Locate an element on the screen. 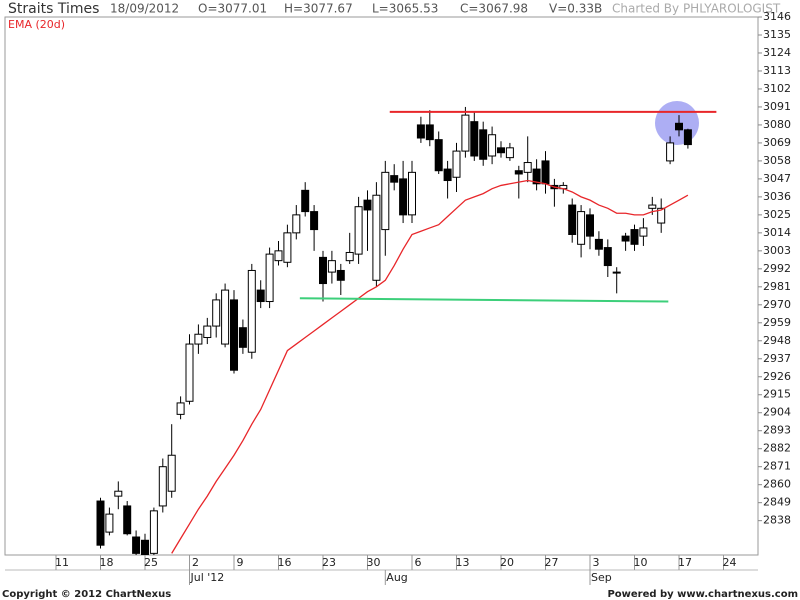 The image size is (800, 600). y-tick-label: 3135 is located at coordinates (777, 34).